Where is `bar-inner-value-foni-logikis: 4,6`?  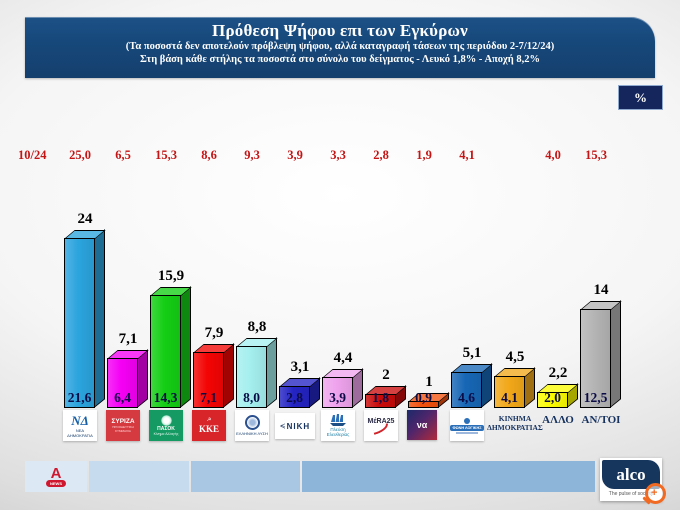
bar-inner-value-foni-logikis: 4,6 is located at coordinates (466, 397).